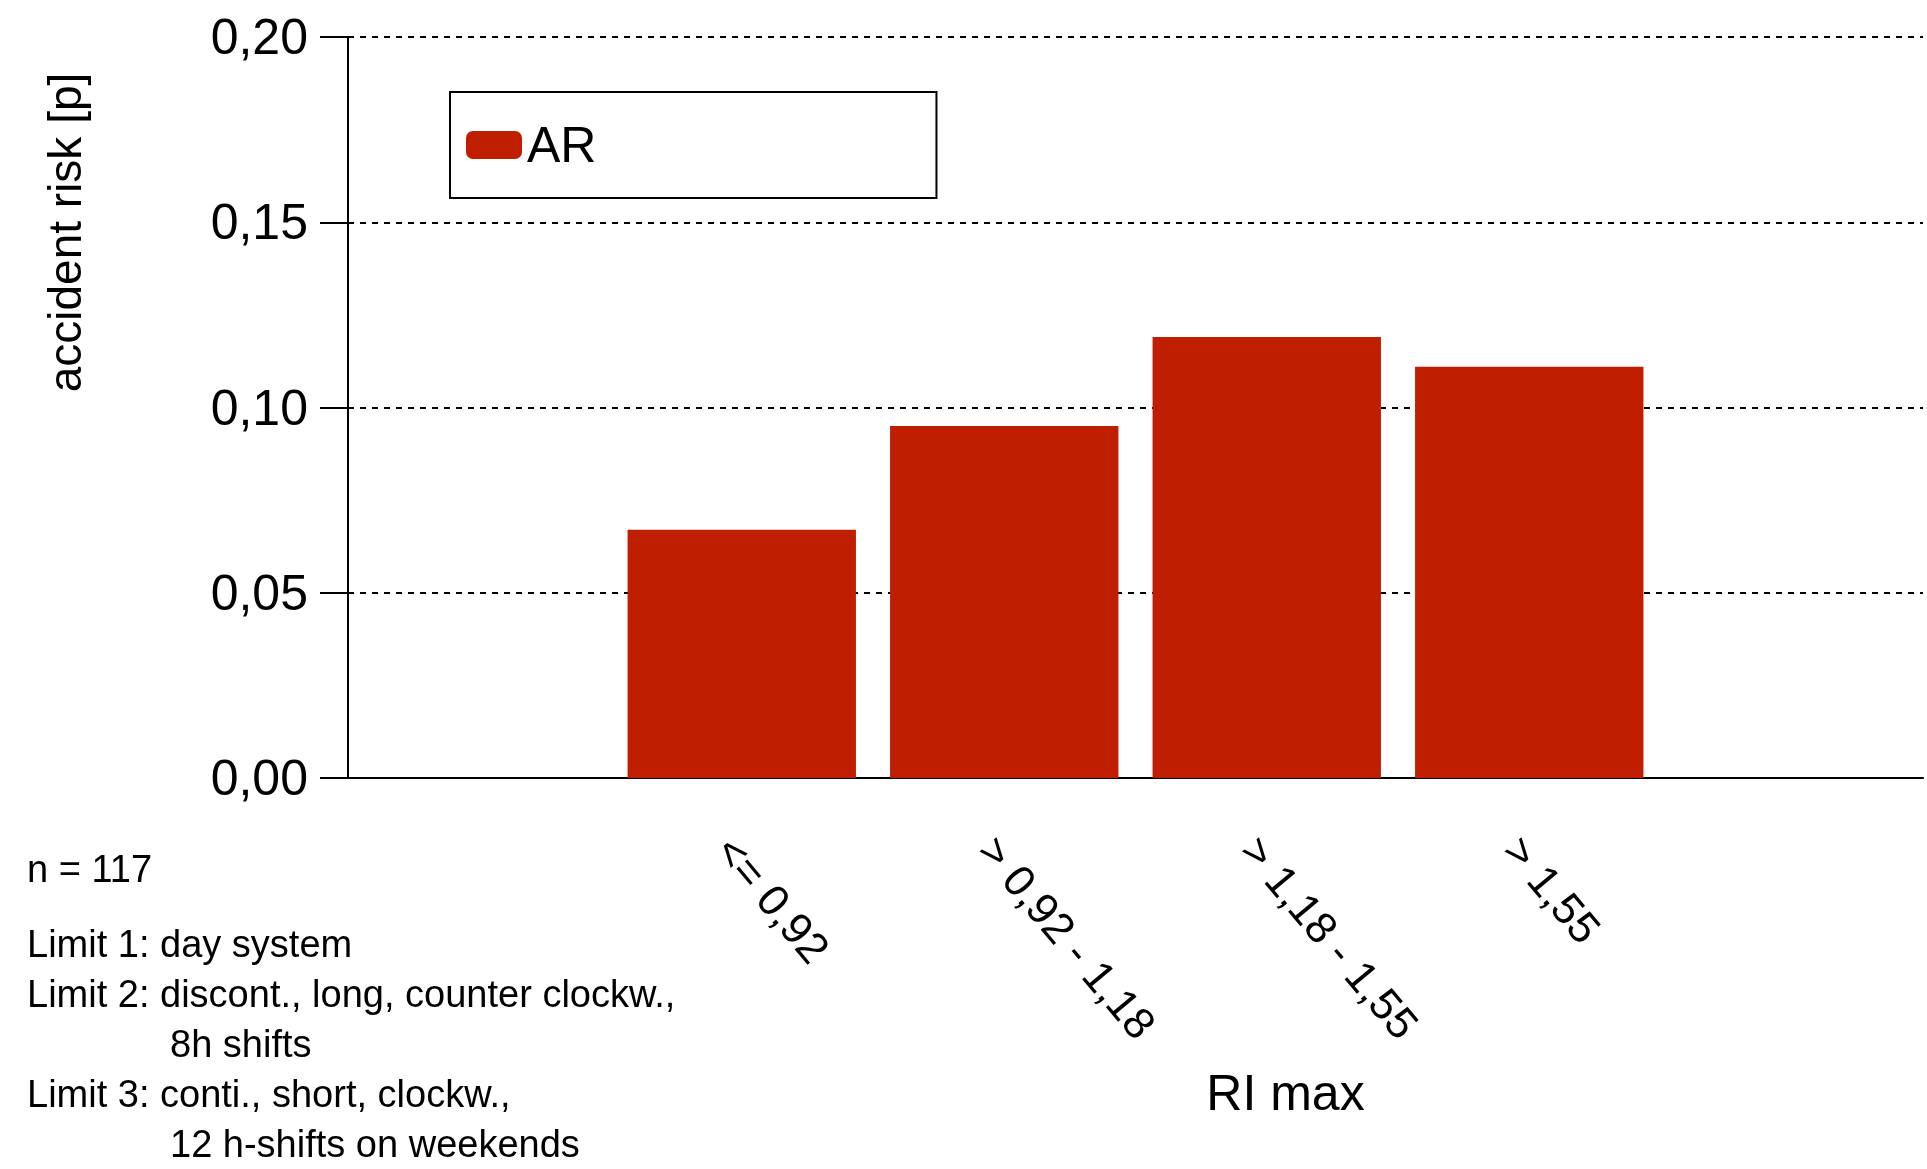  I want to click on y-tick-label: 0,20, so click(259, 37).